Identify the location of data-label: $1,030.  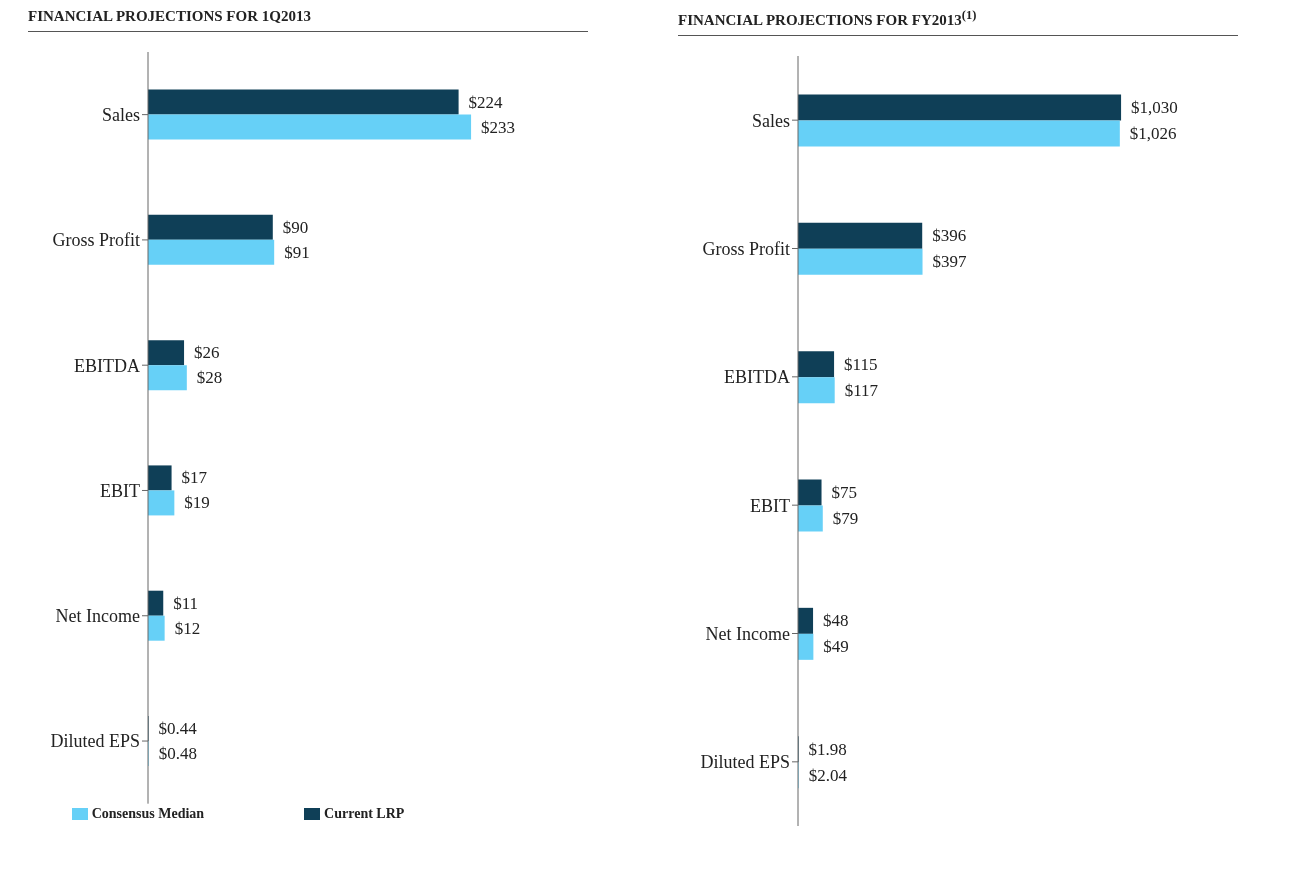
(1154, 107).